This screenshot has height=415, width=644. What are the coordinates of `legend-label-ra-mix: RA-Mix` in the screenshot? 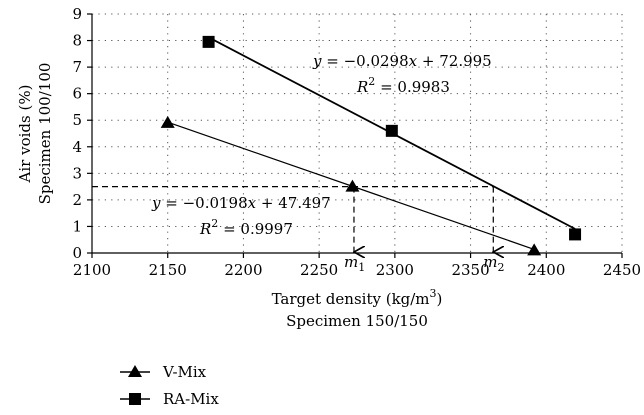 It's located at (191, 399).